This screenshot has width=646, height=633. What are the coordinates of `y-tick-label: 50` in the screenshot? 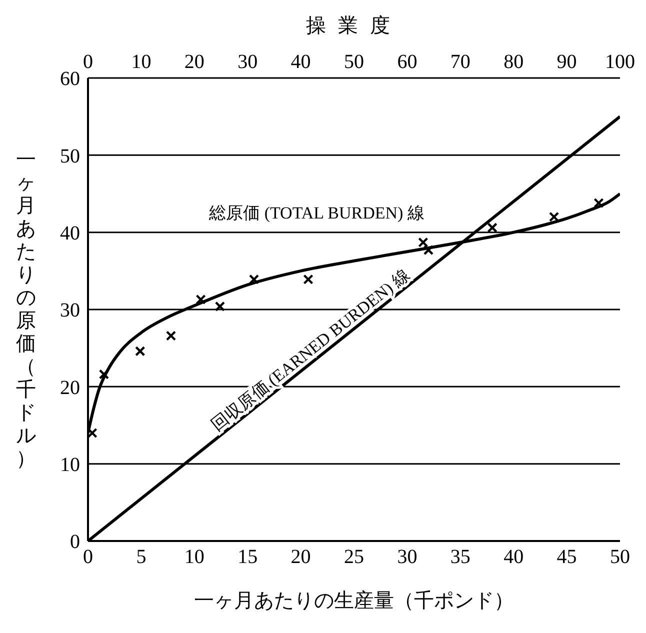 It's located at (70, 156).